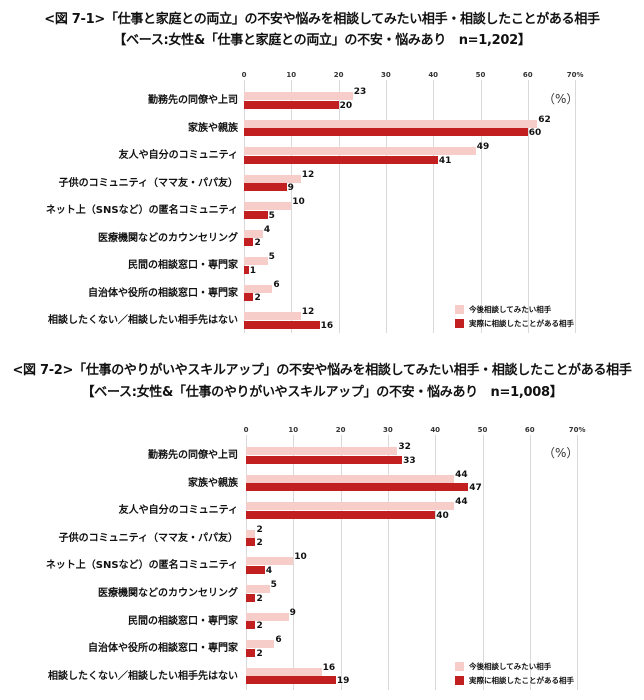 Image resolution: width=644 pixels, height=700 pixels. Describe the element at coordinates (322, 40) in the screenshot. I see `chart1-subtitle: 【ベース:女性&「仕事と家庭との両立」の不安・悩みあり n=1,202】` at that location.